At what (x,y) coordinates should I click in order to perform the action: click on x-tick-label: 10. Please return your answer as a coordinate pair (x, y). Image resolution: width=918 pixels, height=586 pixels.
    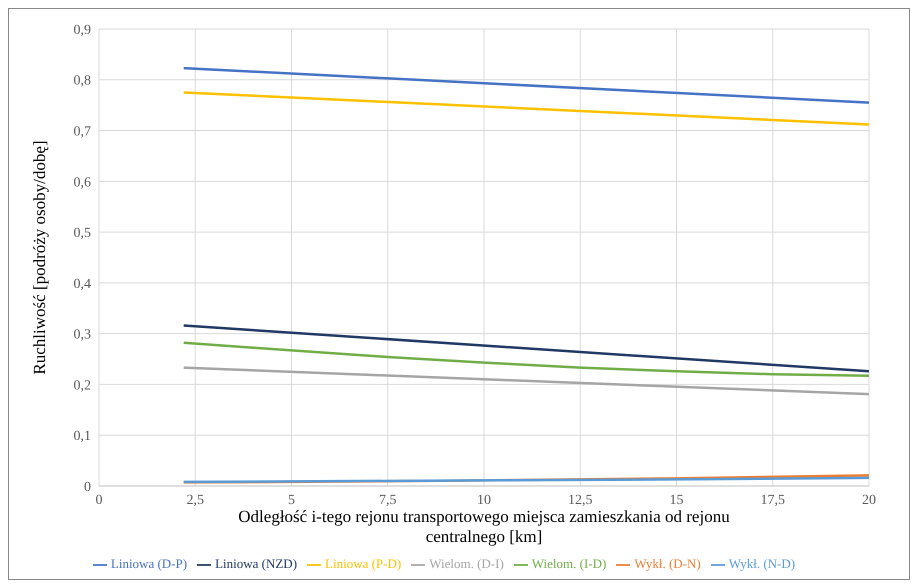
    Looking at the image, I should click on (484, 500).